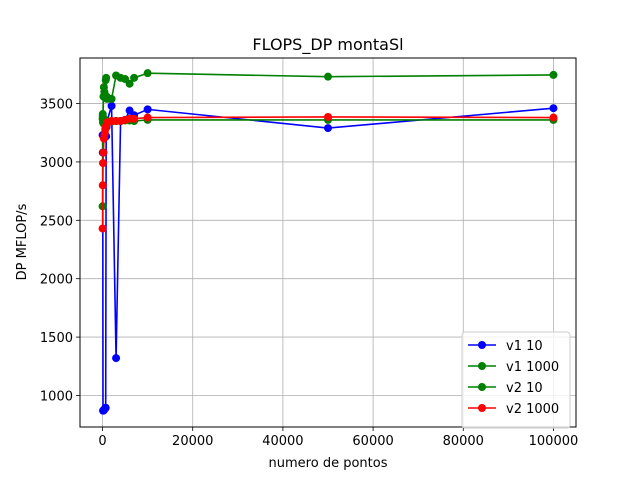 This screenshot has height=480, width=640. I want to click on x-tick-label: 20000, so click(192, 441).